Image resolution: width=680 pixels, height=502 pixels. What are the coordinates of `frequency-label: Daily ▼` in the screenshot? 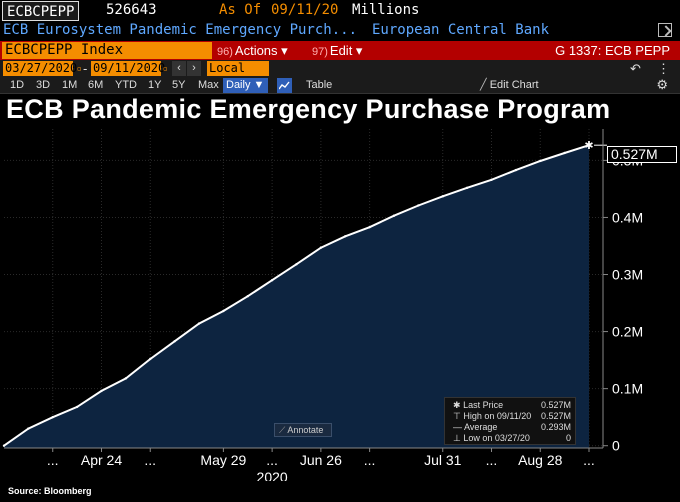 It's located at (245, 85).